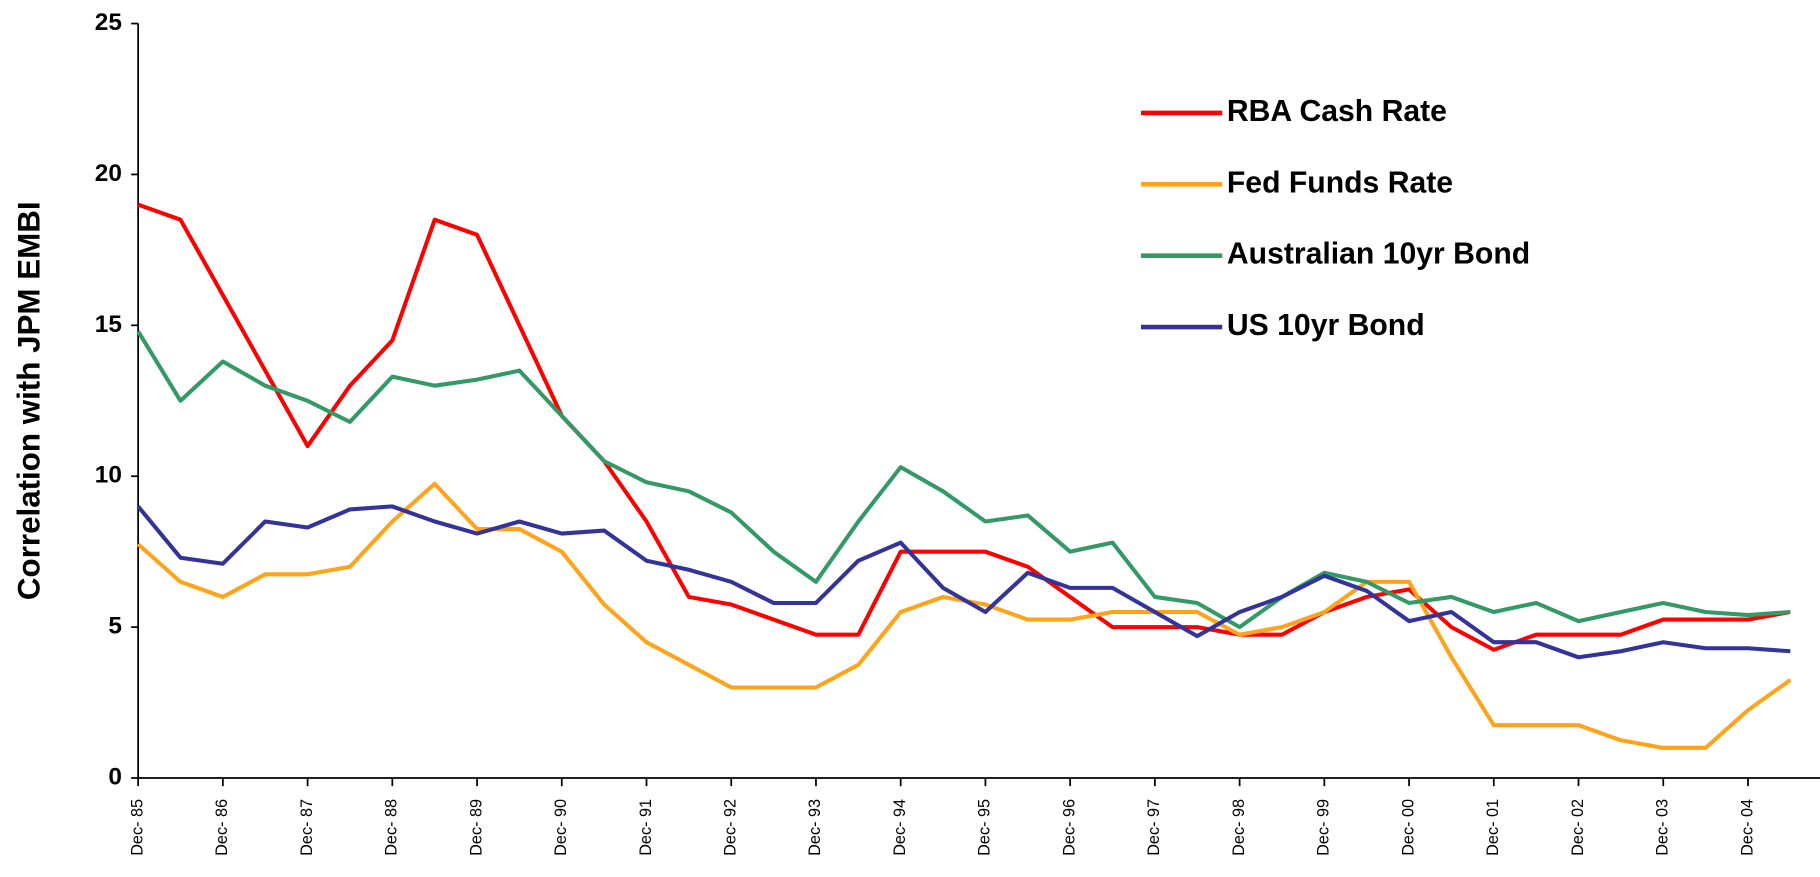 This screenshot has width=1820, height=877. I want to click on x-tick-label: Dec- 85, so click(137, 827).